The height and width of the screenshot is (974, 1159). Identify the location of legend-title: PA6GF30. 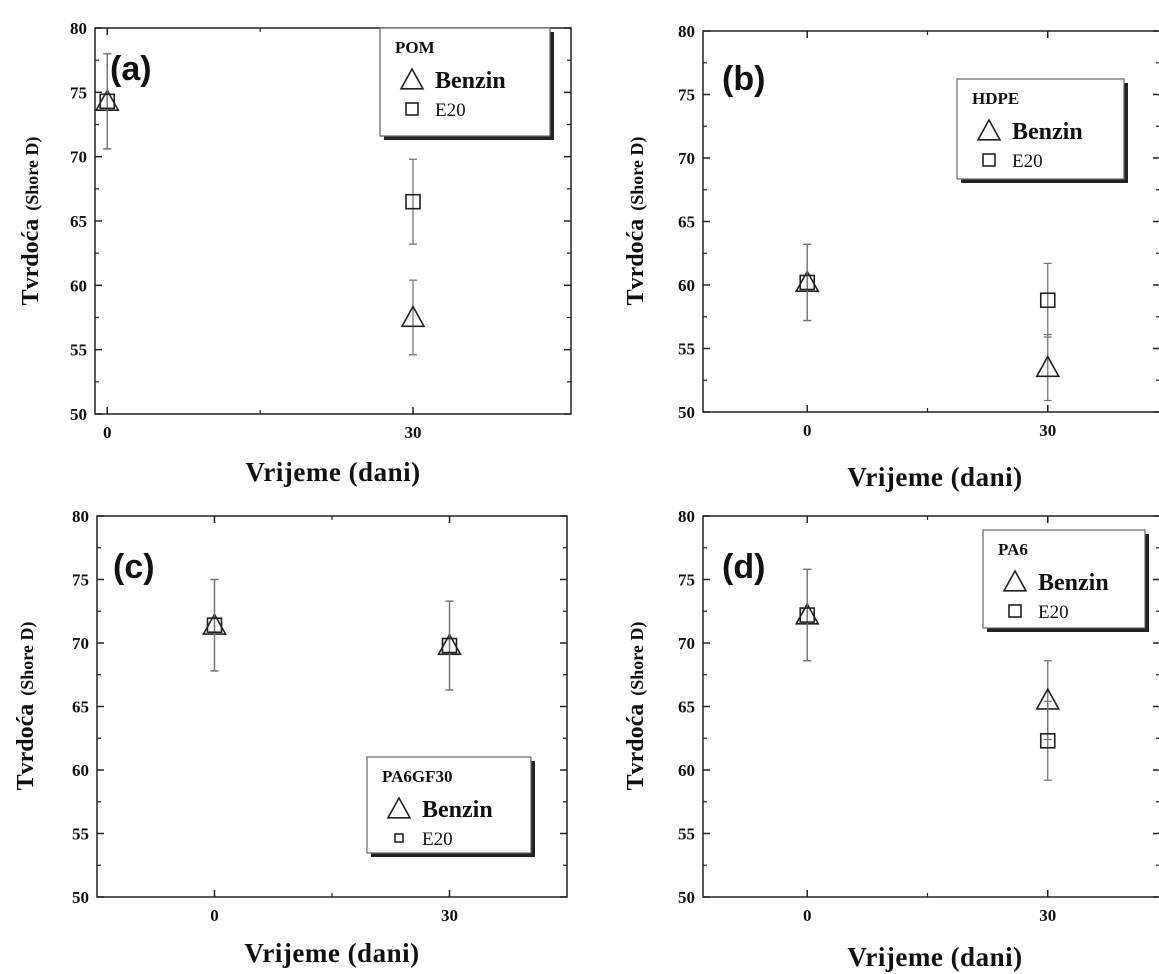
(417, 776).